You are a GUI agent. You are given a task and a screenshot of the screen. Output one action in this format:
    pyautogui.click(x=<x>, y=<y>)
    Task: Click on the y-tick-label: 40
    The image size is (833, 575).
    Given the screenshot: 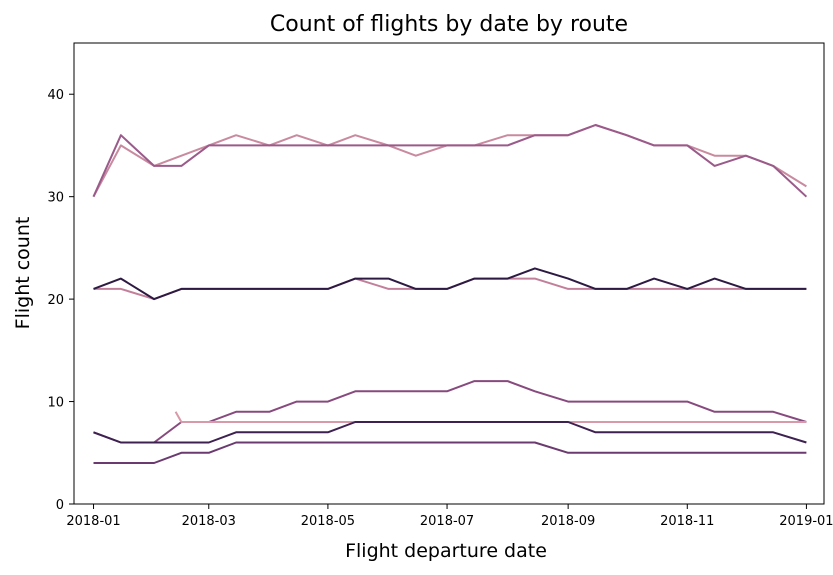 What is the action you would take?
    pyautogui.click(x=55, y=95)
    